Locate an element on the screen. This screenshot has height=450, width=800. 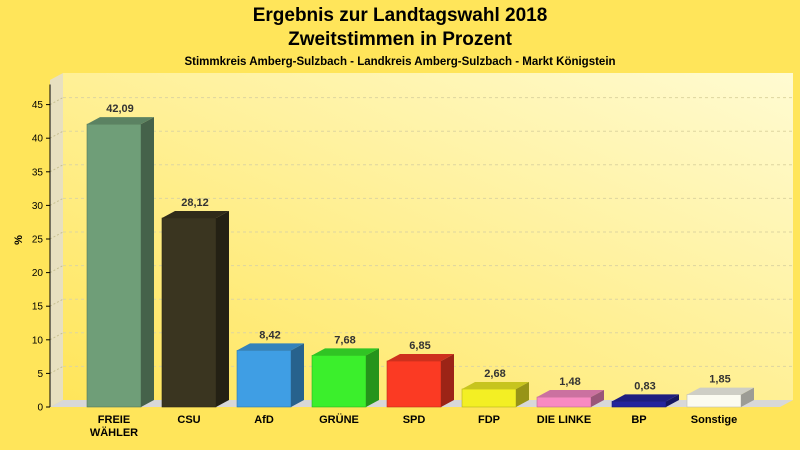
y-tick-label: 25 is located at coordinates (38, 240).